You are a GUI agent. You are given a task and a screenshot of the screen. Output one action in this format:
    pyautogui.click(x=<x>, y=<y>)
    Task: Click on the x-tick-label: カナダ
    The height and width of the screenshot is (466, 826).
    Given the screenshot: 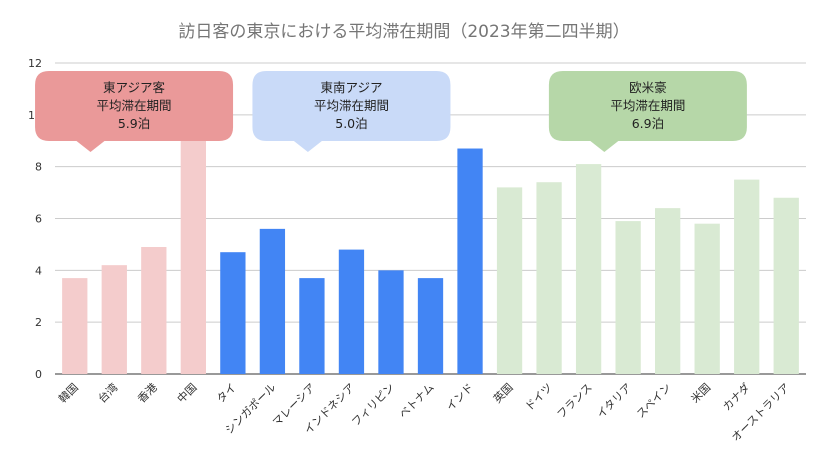 What is the action you would take?
    pyautogui.click(x=736, y=396)
    